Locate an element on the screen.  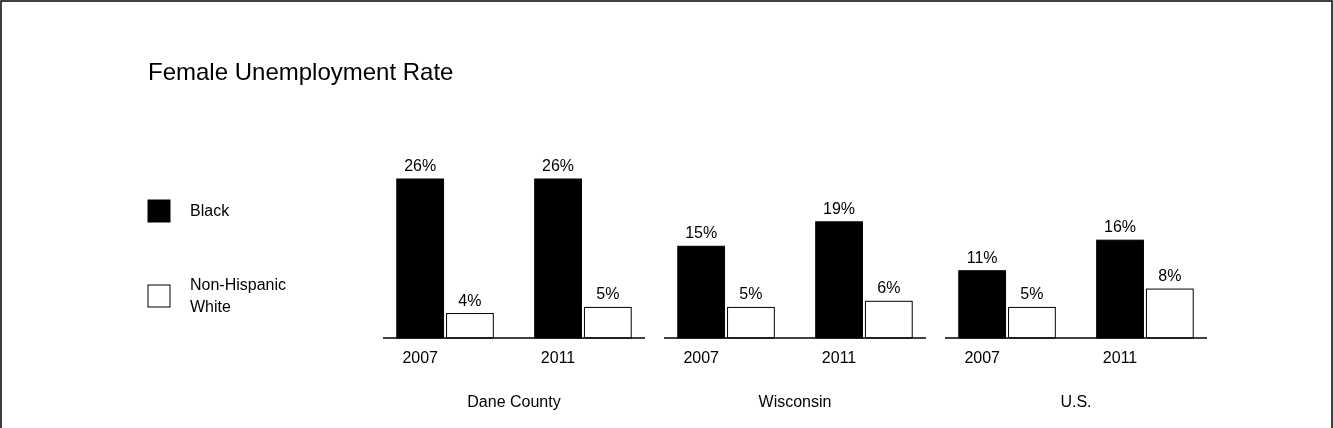
data-label: 6% is located at coordinates (889, 288).